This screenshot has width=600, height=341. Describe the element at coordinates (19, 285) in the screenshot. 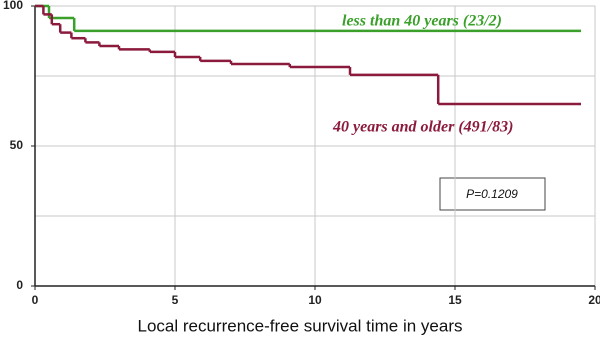

I see `y-tick-label: 0` at that location.